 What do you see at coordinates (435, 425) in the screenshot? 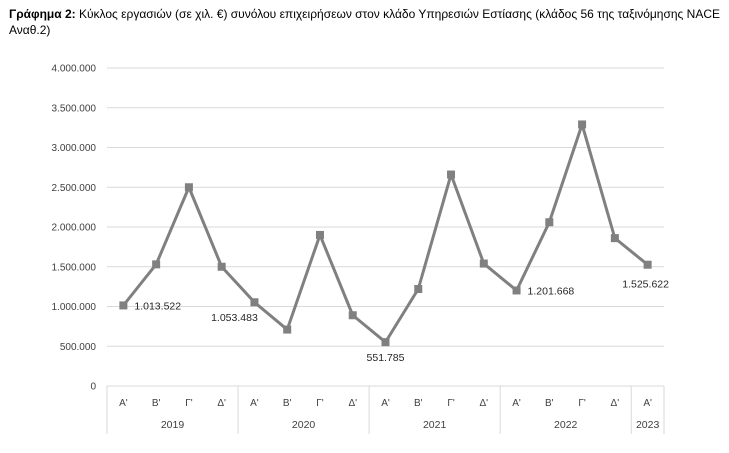
I see `x-year-label: 2021` at bounding box center [435, 425].